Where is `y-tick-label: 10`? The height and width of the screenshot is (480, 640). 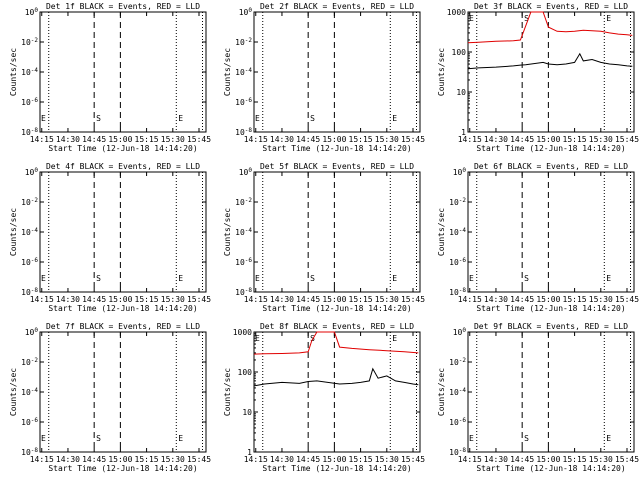
y-tick-label: 10 is located at coordinates (247, 412).